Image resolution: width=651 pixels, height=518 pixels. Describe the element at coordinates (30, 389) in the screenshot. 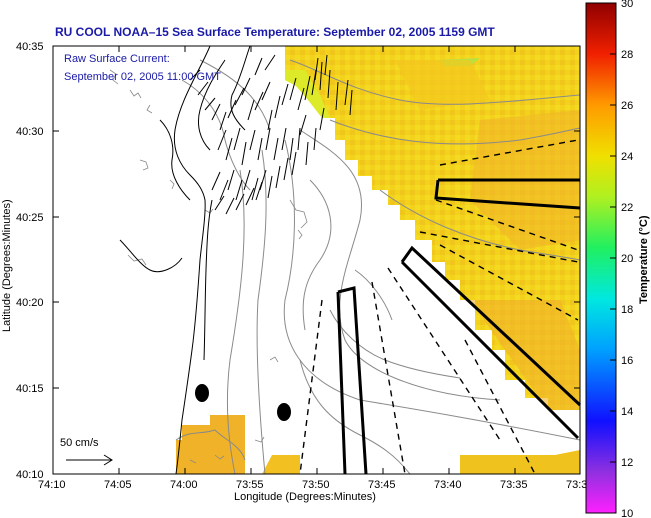

I see `y-tick-label: 40:15` at that location.